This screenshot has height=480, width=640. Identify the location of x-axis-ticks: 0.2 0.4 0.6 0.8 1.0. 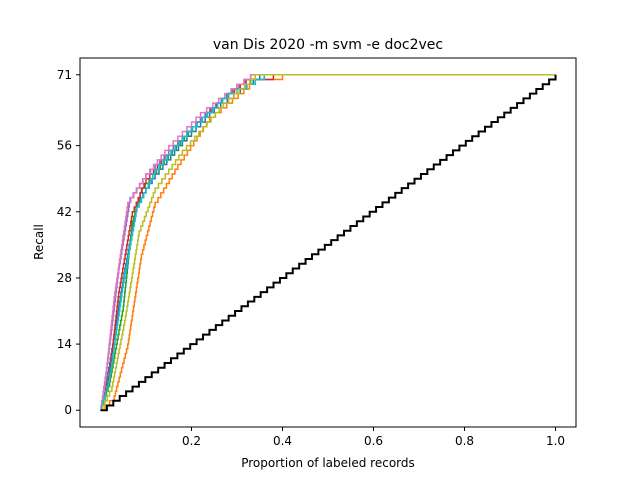
(373, 437).